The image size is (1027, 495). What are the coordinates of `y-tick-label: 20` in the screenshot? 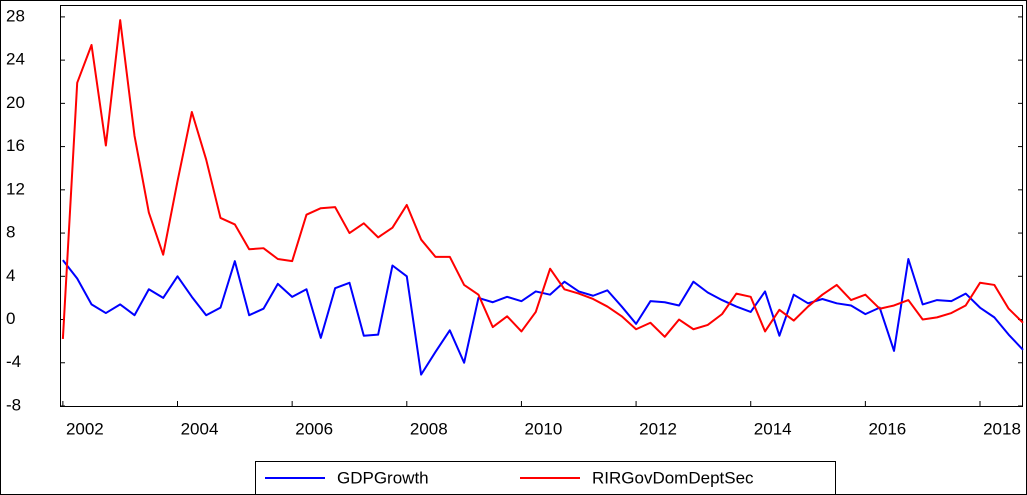 It's located at (15, 102).